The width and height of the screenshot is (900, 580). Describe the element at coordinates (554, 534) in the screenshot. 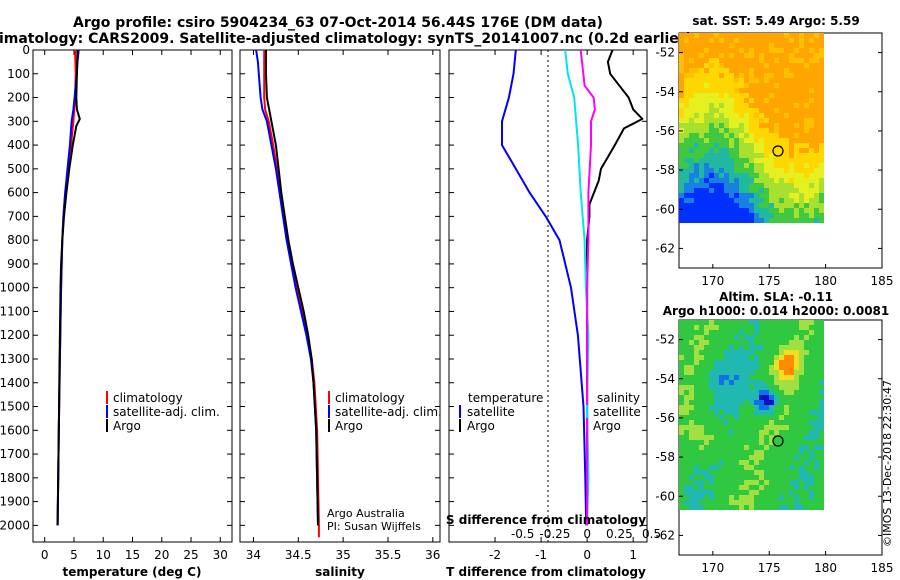

I see `s-tick-label: -0.25` at that location.